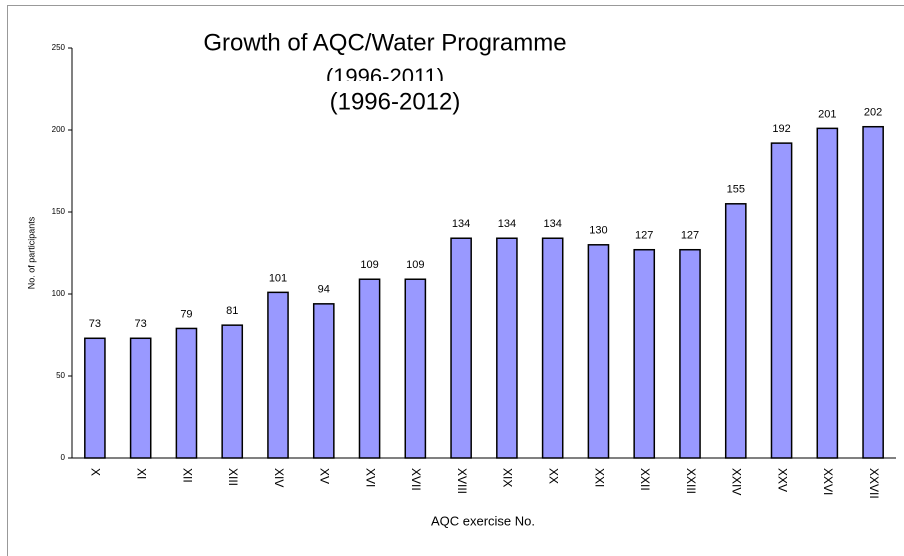  I want to click on x-tick-label: XVIII, so click(462, 481).